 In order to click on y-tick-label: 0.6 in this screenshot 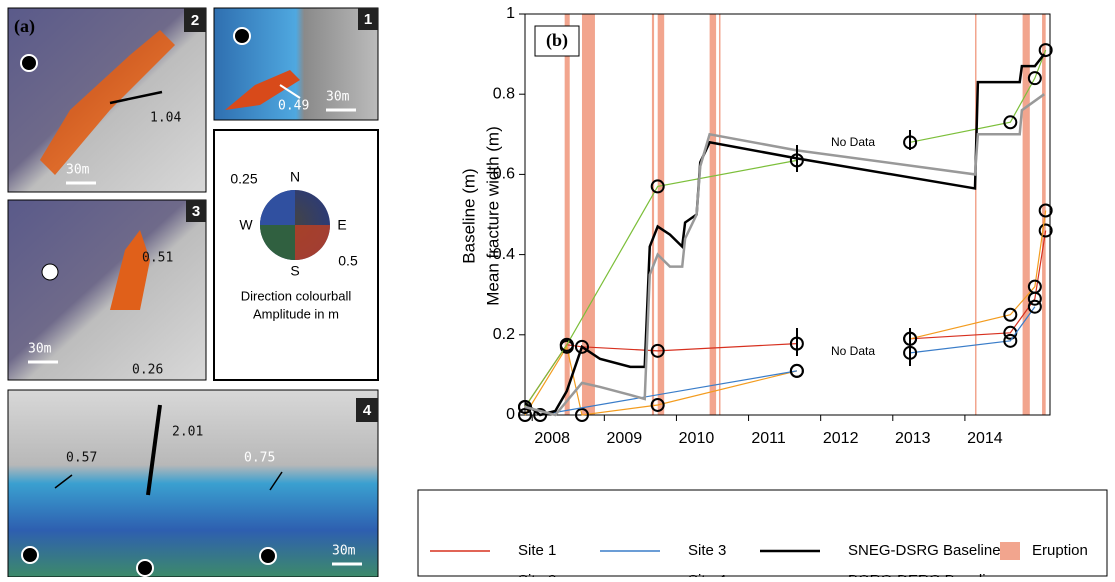, I will do `click(504, 174)`.